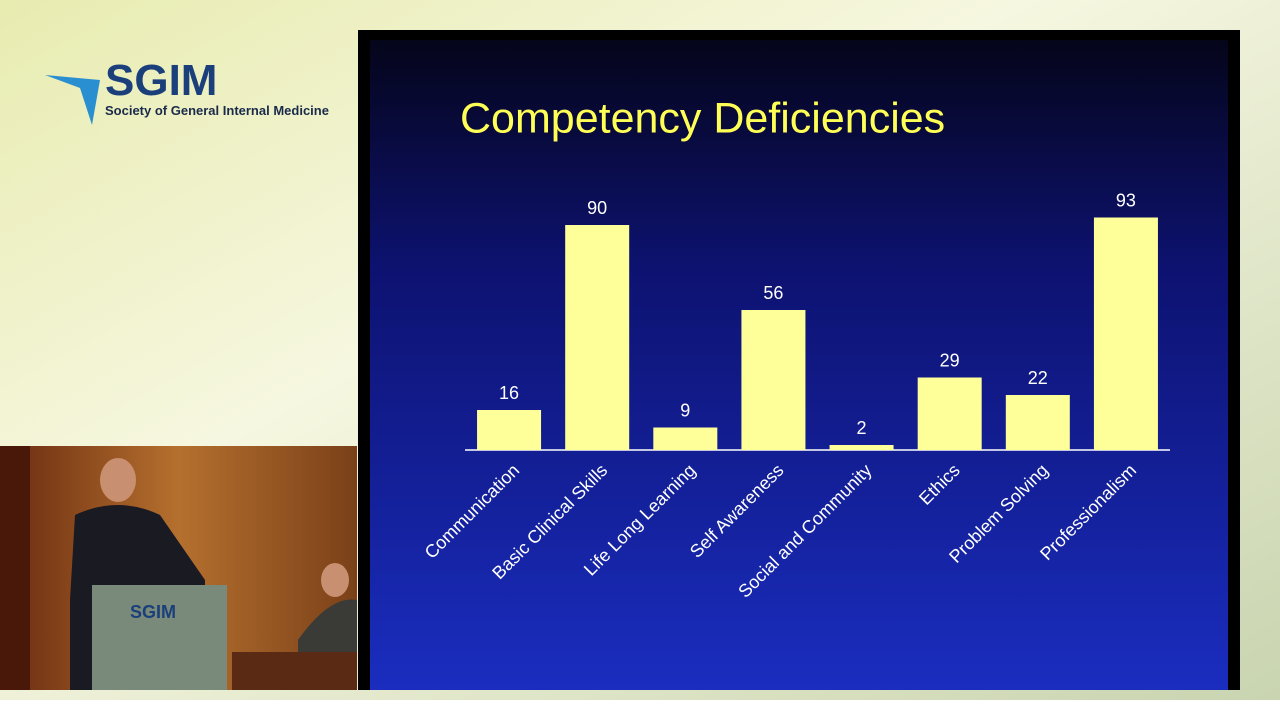  What do you see at coordinates (773, 293) in the screenshot?
I see `value-label: 56` at bounding box center [773, 293].